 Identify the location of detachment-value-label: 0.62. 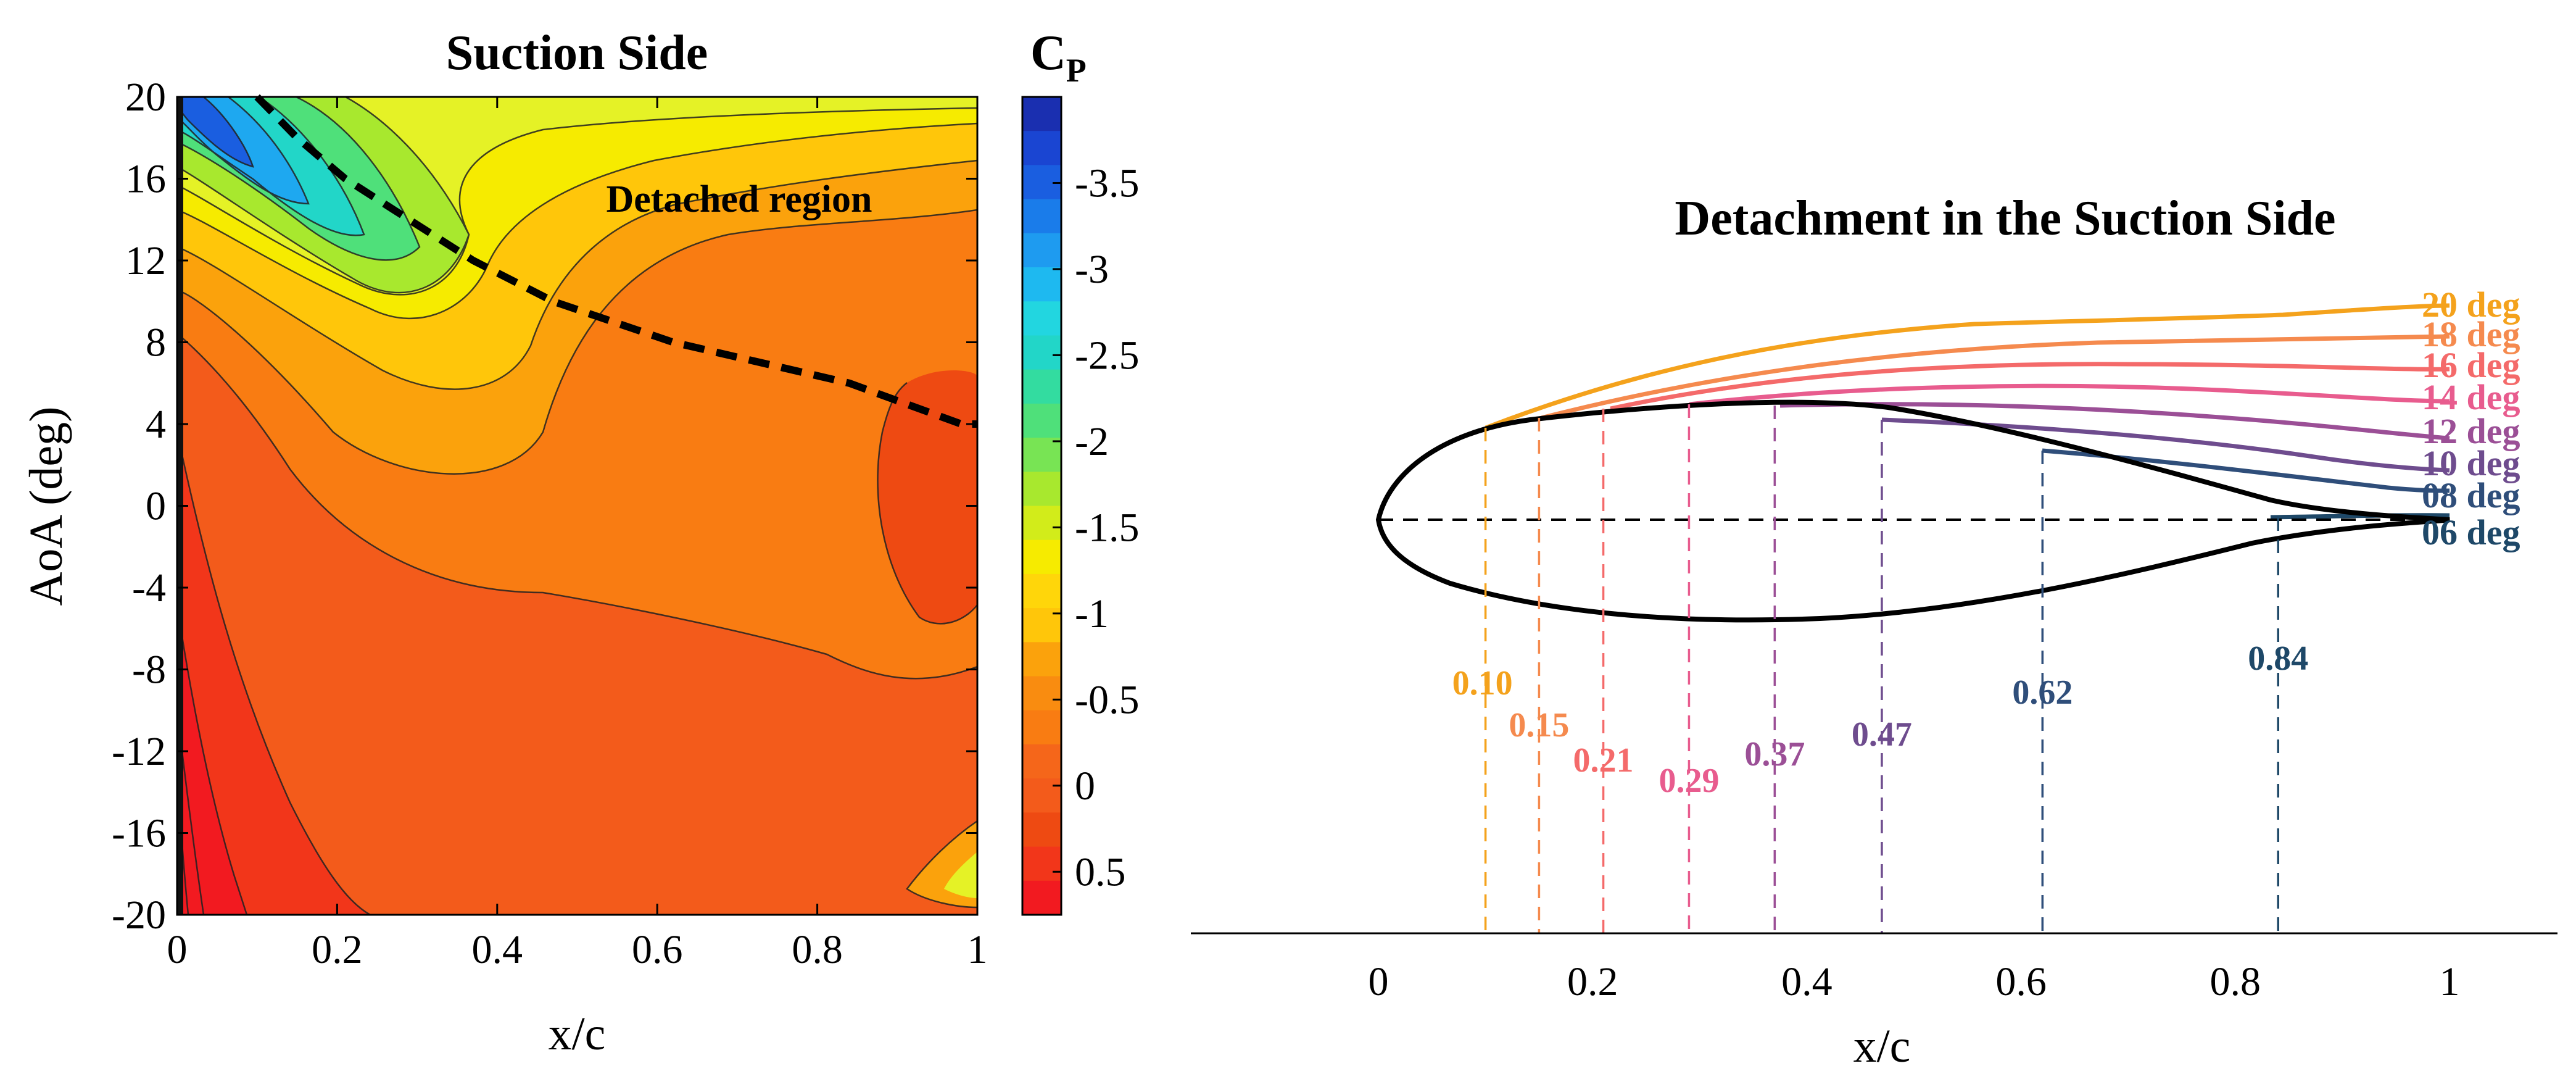
(2042, 693).